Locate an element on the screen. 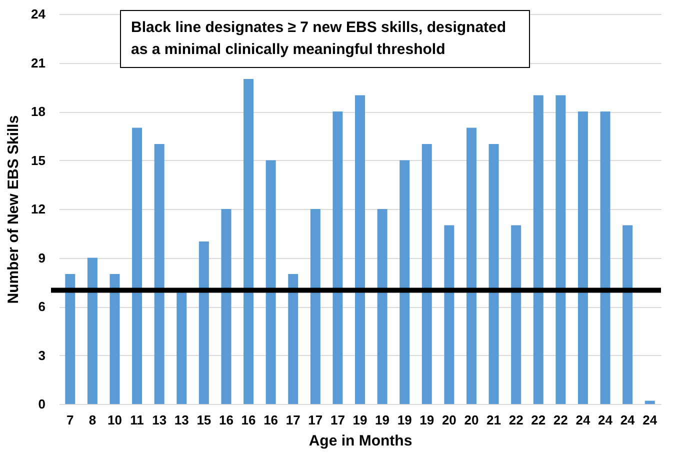 The width and height of the screenshot is (689, 476). y-tick-label: 9 is located at coordinates (42, 258).